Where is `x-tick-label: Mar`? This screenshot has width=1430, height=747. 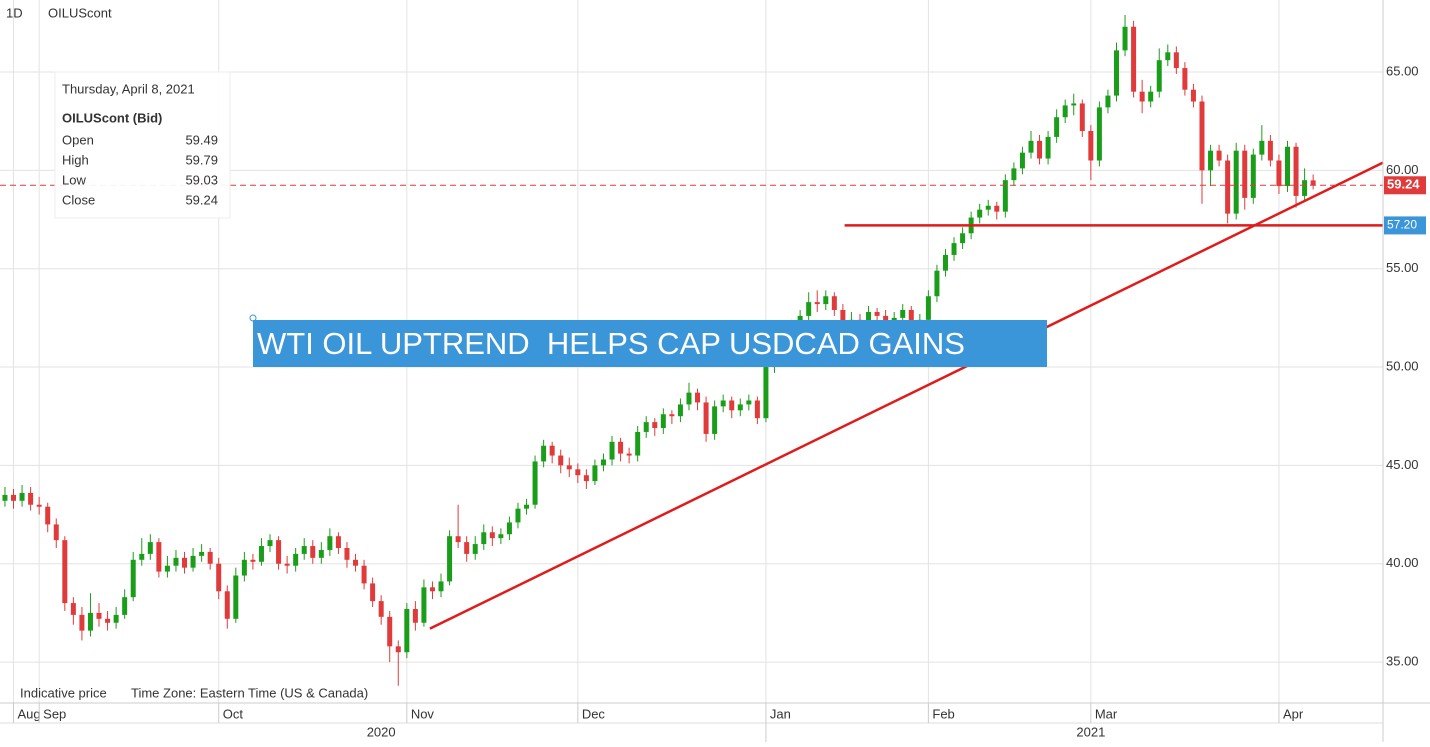 x-tick-label: Mar is located at coordinates (1106, 713).